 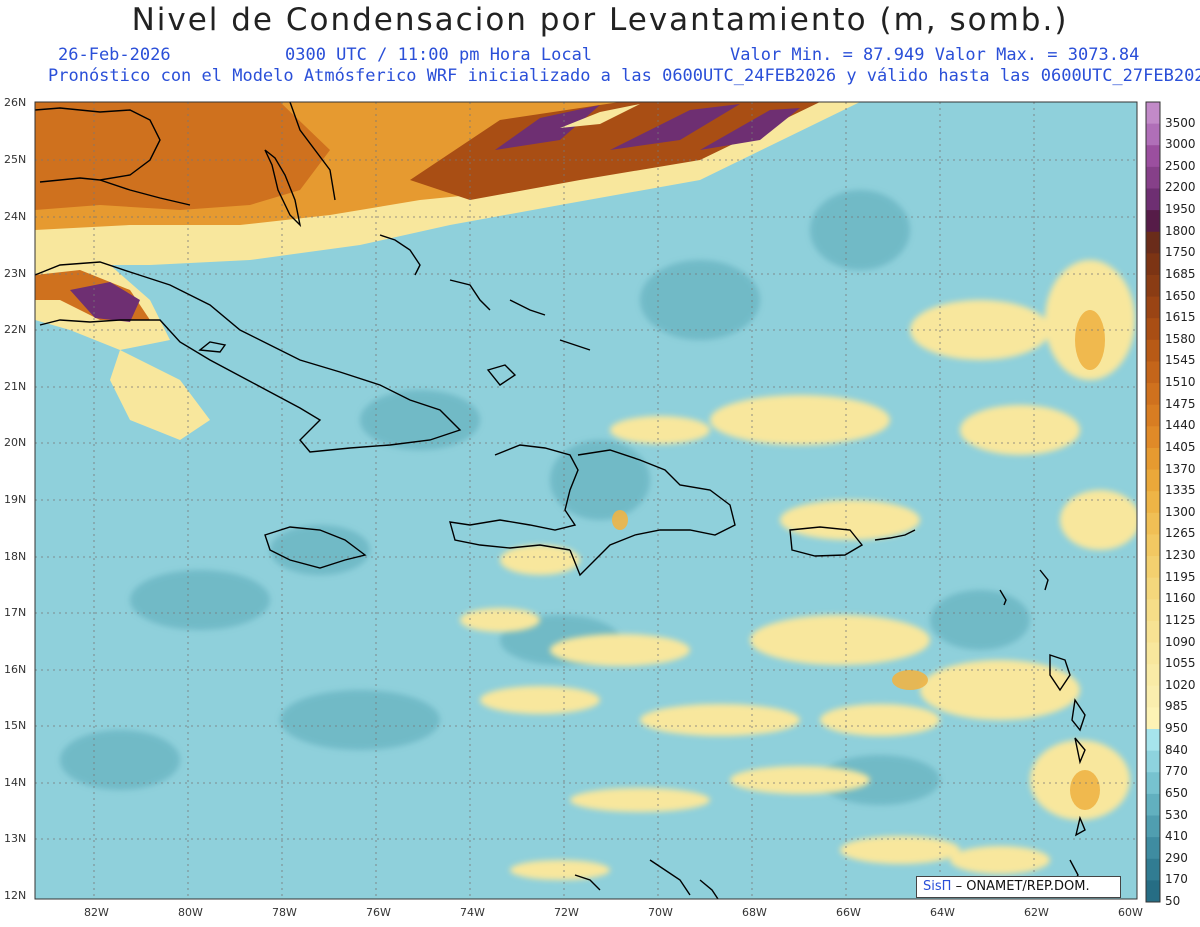 What do you see at coordinates (378, 912) in the screenshot?
I see `lon-label-76w: 76W` at bounding box center [378, 912].